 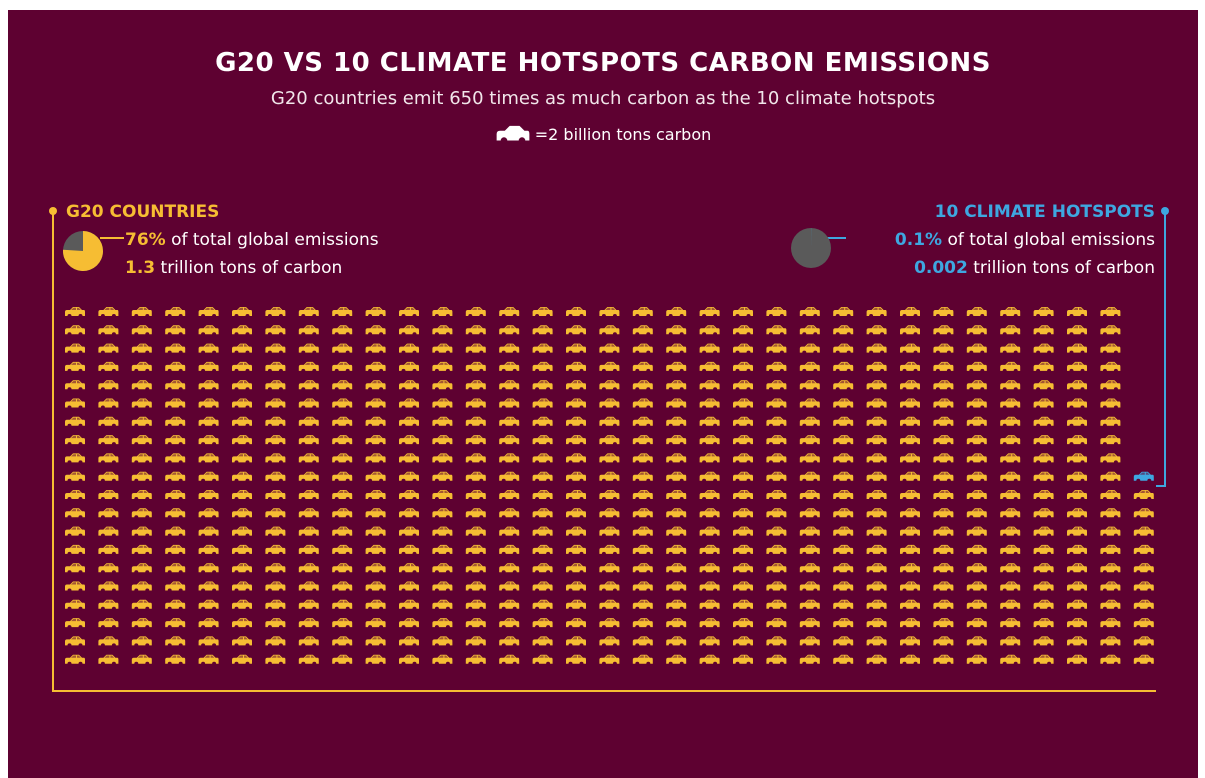 I want to click on share-pies, so click(x=447, y=249).